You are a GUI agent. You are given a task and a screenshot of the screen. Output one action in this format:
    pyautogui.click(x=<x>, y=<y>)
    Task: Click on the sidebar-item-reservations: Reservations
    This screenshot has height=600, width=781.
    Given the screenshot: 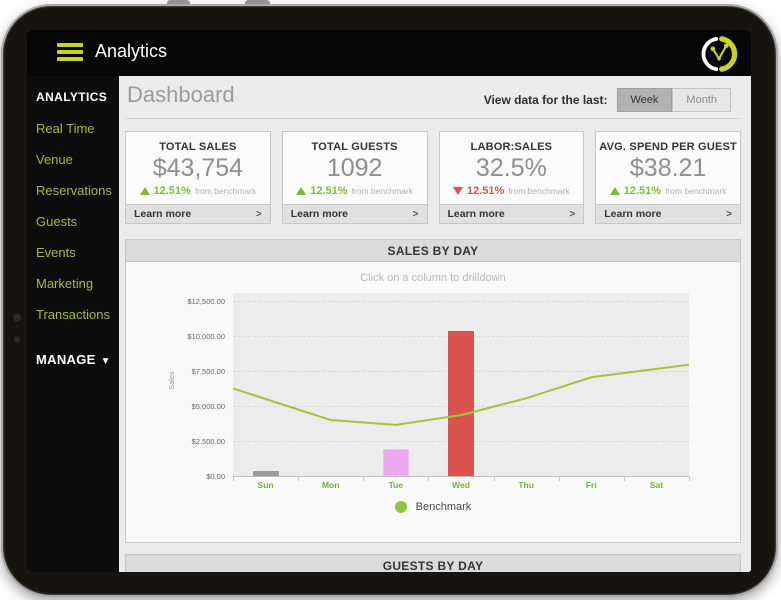 What is the action you would take?
    pyautogui.click(x=74, y=190)
    